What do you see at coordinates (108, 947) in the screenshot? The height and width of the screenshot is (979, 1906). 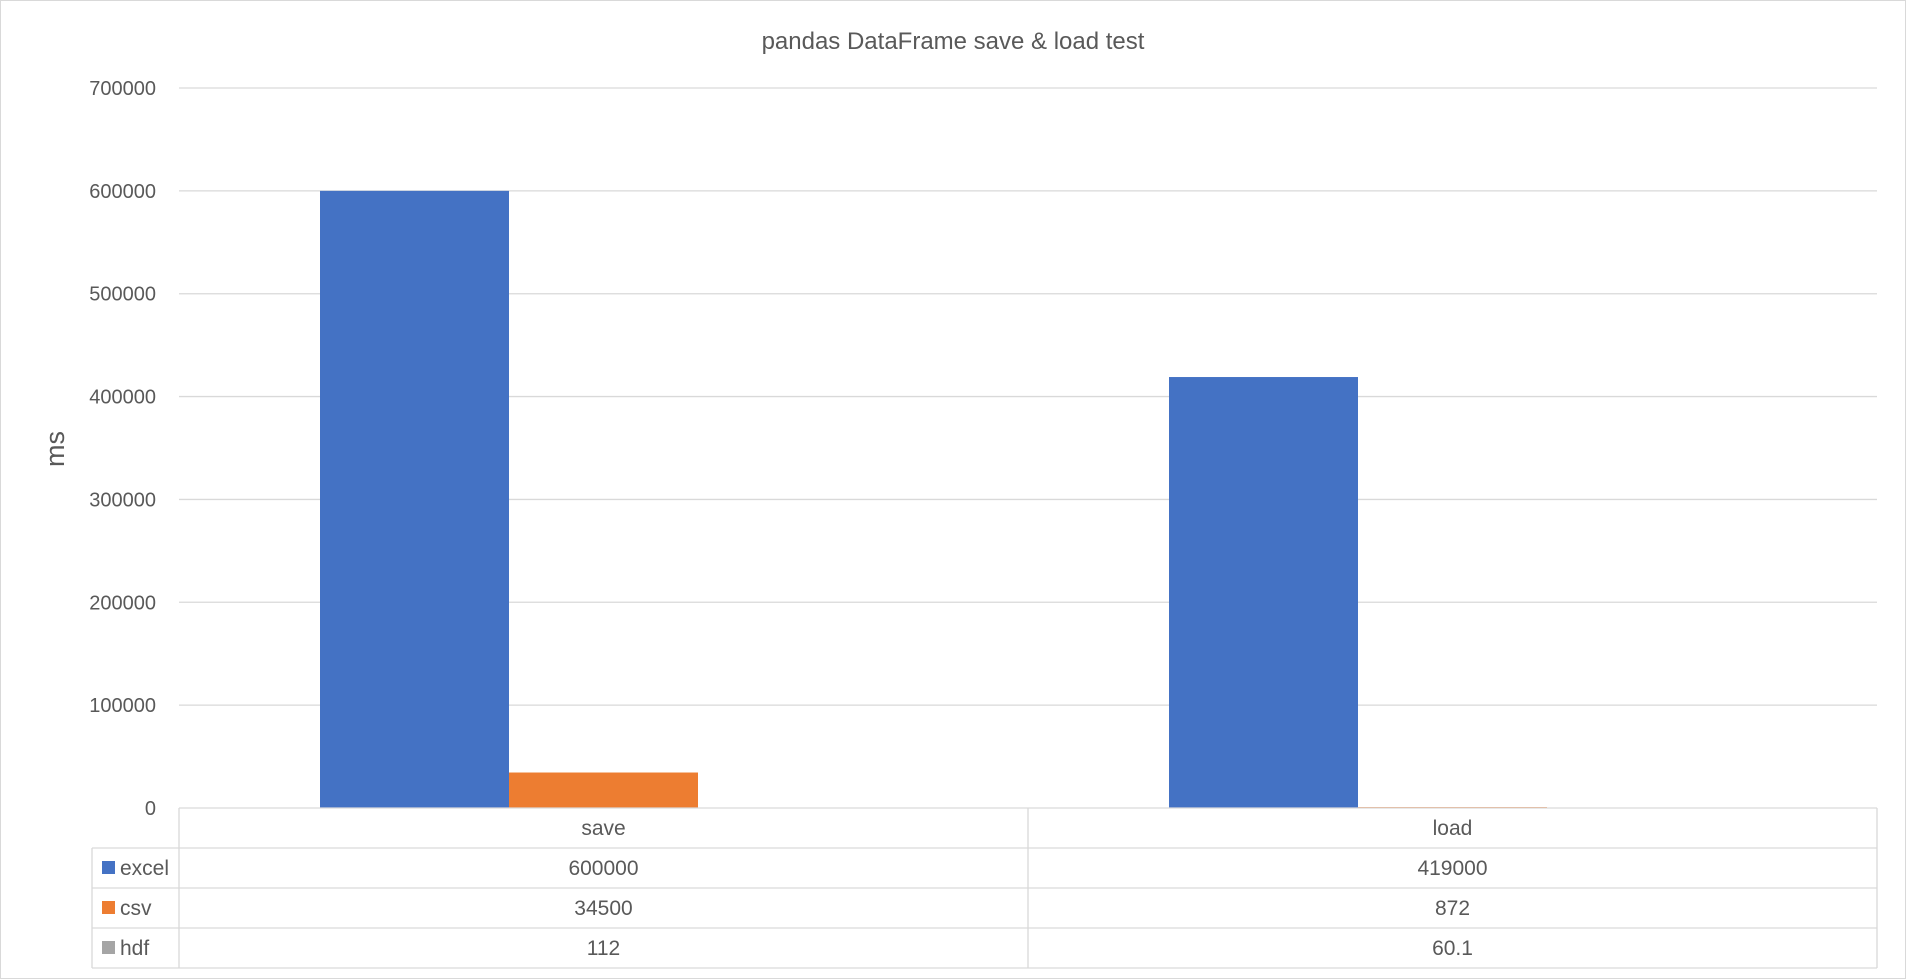 I see `legend-key-hdf` at bounding box center [108, 947].